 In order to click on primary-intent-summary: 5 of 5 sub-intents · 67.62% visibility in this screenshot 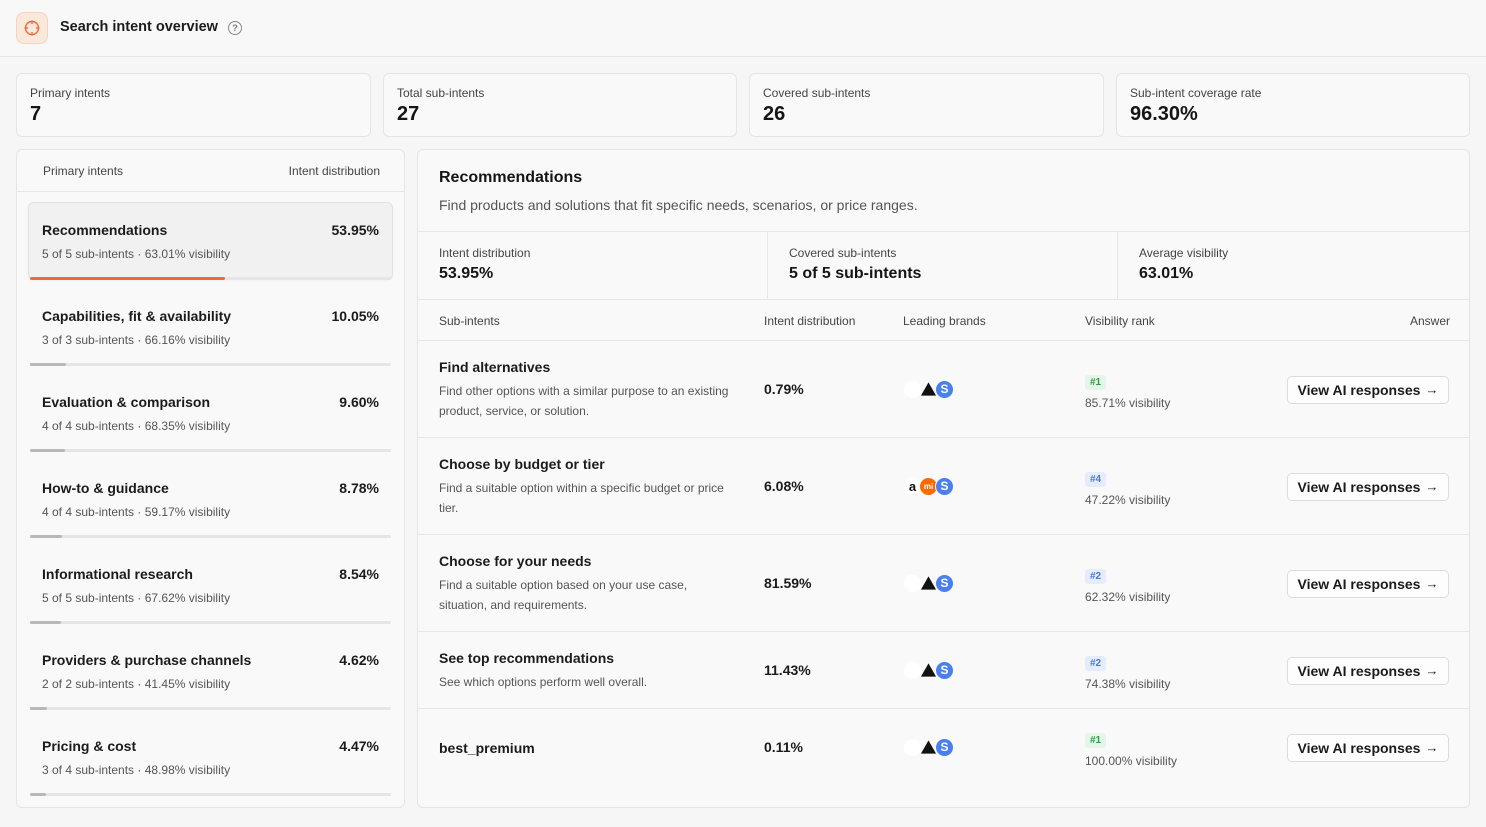, I will do `click(136, 598)`.